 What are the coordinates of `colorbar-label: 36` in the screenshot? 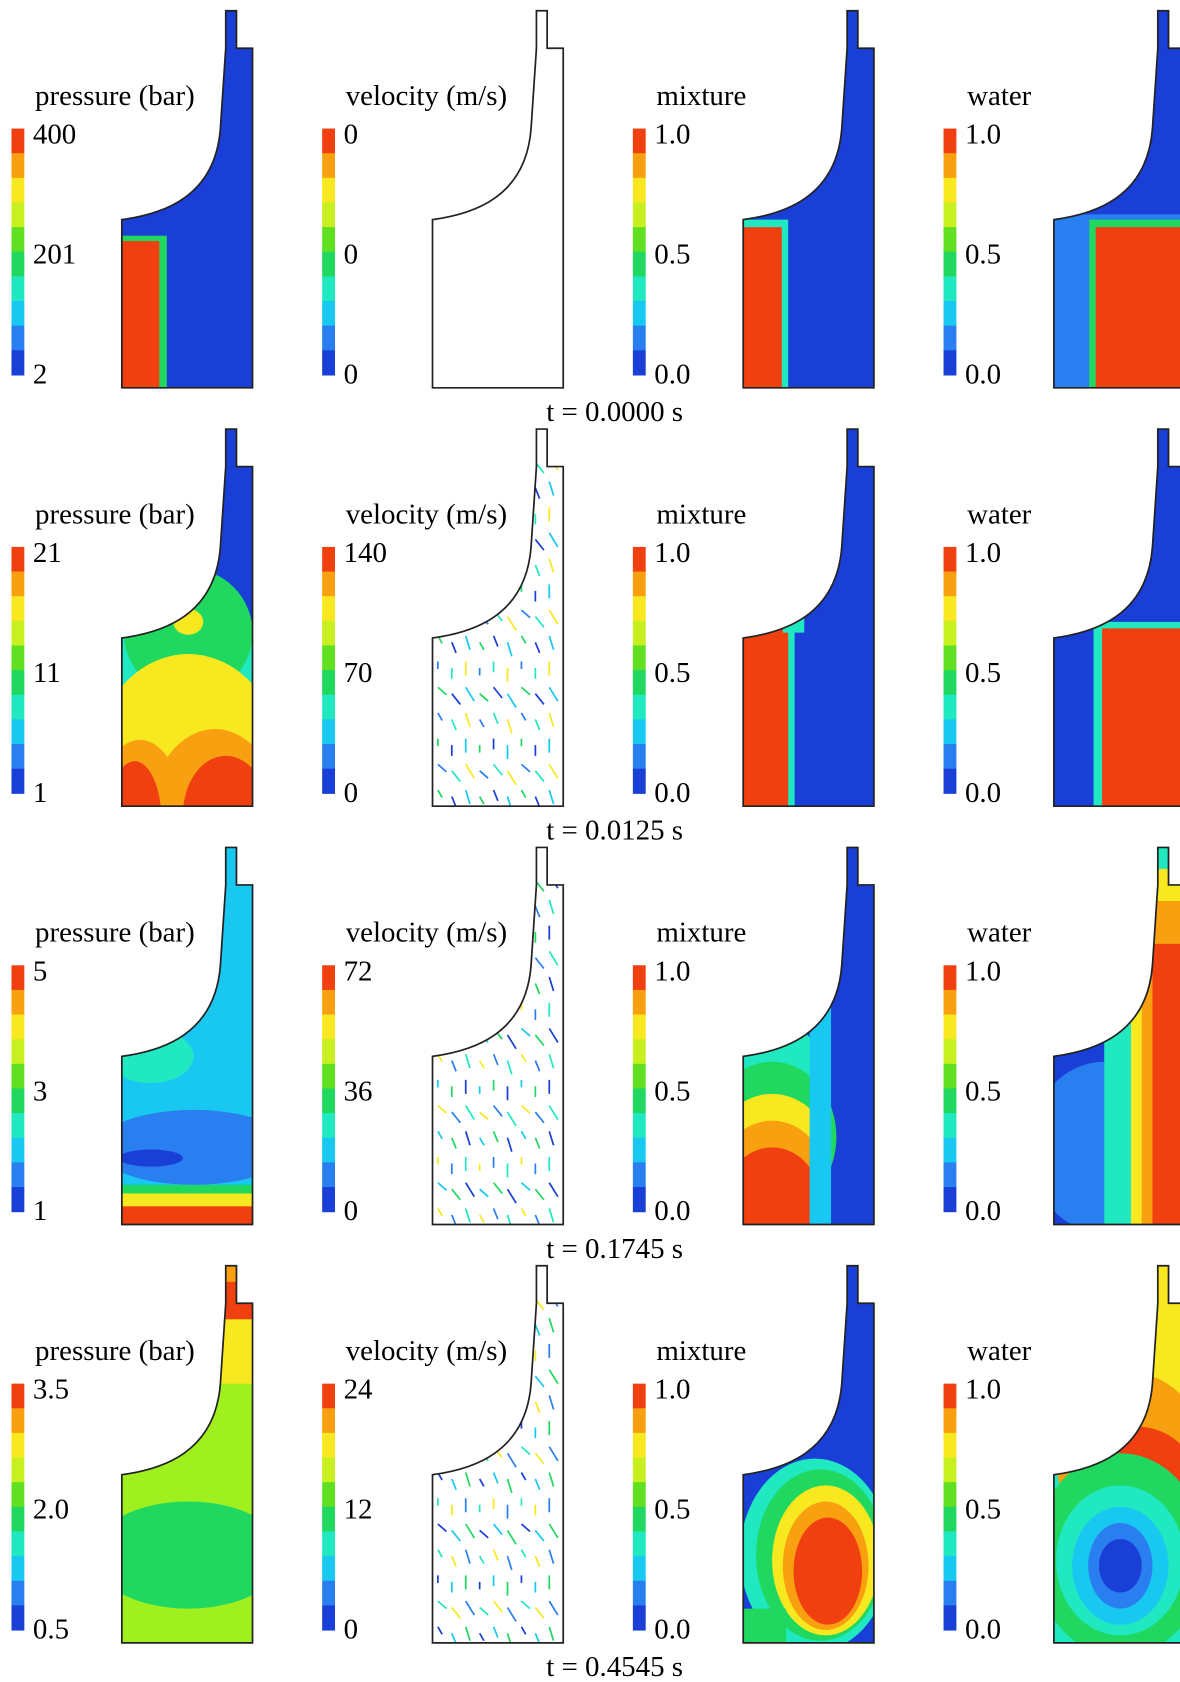 It's located at (358, 1091).